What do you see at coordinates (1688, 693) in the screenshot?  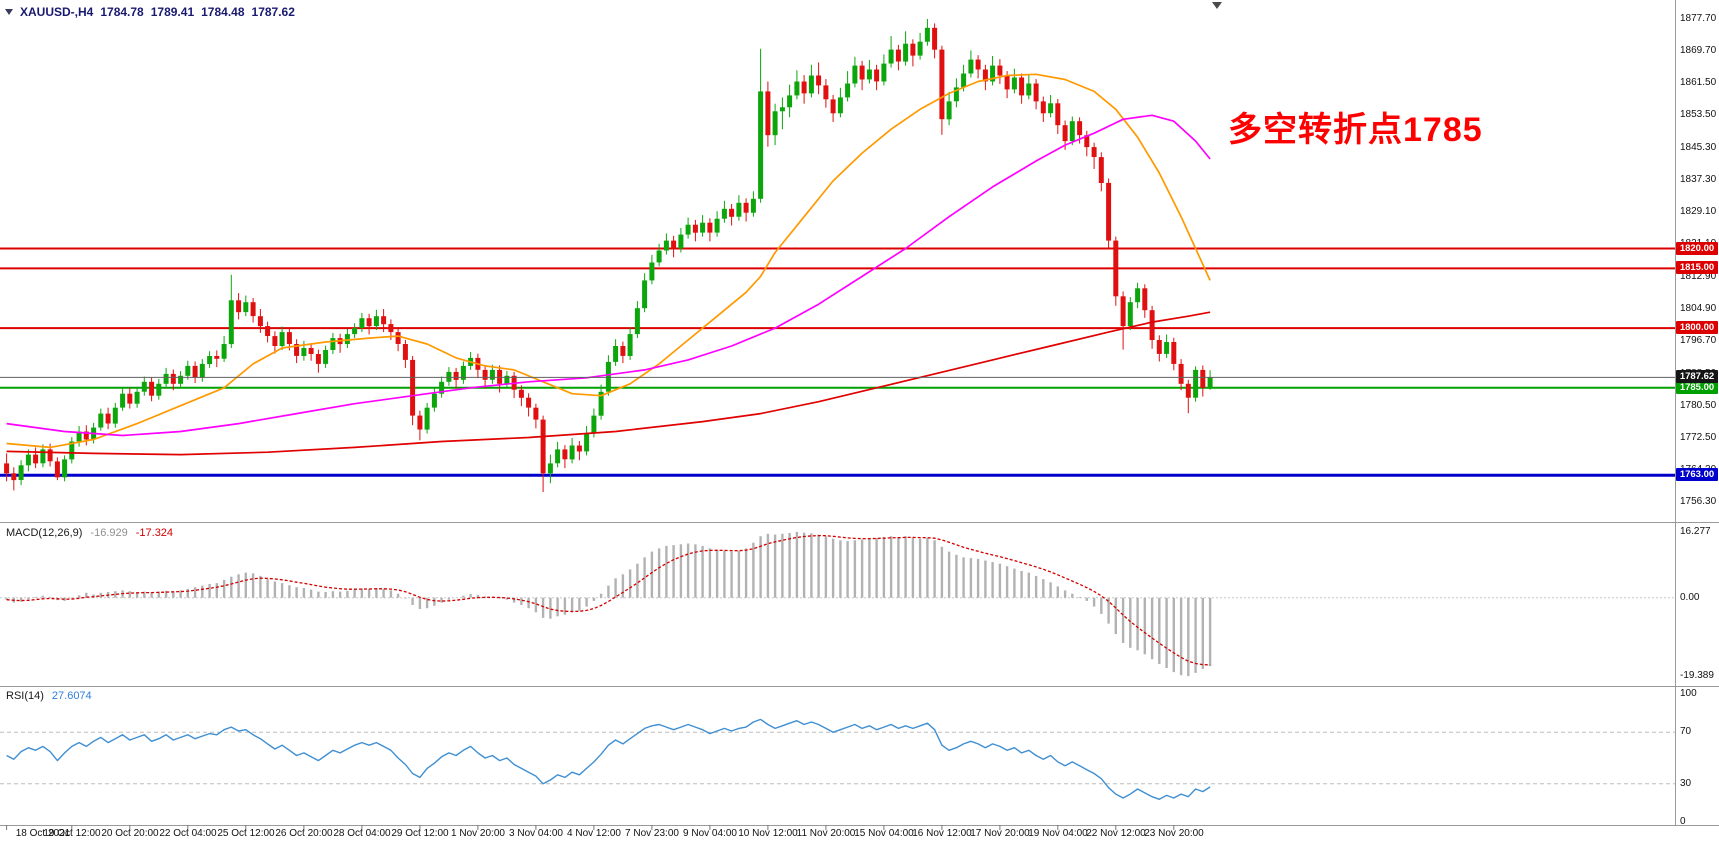 I see `rsi-scale-100: 100` at bounding box center [1688, 693].